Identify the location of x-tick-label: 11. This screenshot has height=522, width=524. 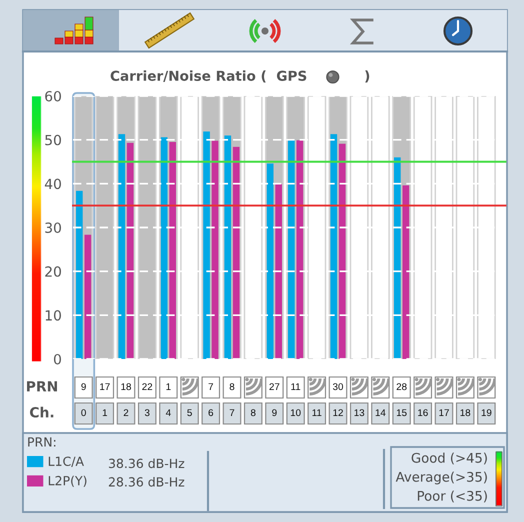
(295, 386).